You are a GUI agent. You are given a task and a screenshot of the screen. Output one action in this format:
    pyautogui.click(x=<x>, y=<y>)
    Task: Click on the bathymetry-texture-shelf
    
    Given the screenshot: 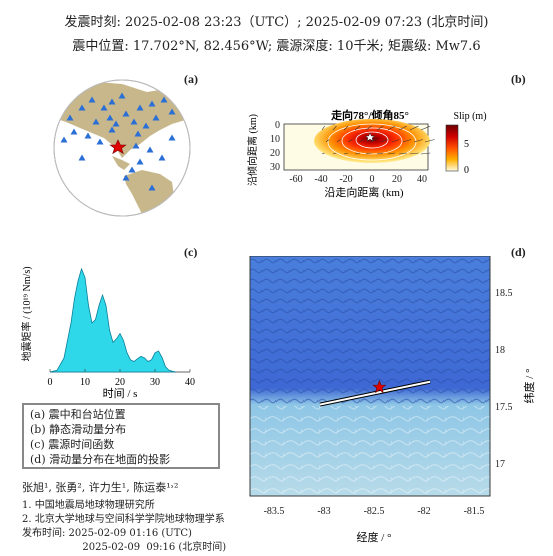 What is the action you would take?
    pyautogui.click(x=370, y=451)
    